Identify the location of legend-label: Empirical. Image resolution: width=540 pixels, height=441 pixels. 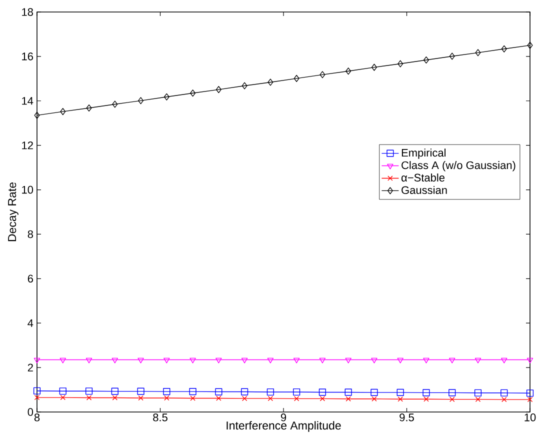
(424, 153).